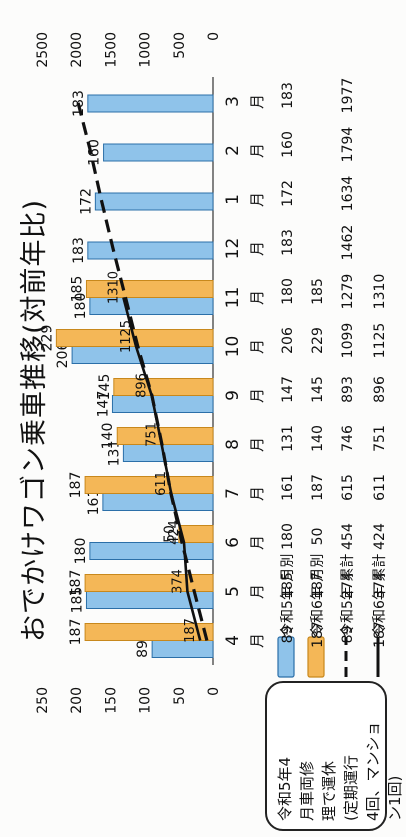 The height and width of the screenshot is (837, 406). What do you see at coordinates (288, 585) in the screenshot?
I see `data-table-cell: 185` at bounding box center [288, 585].